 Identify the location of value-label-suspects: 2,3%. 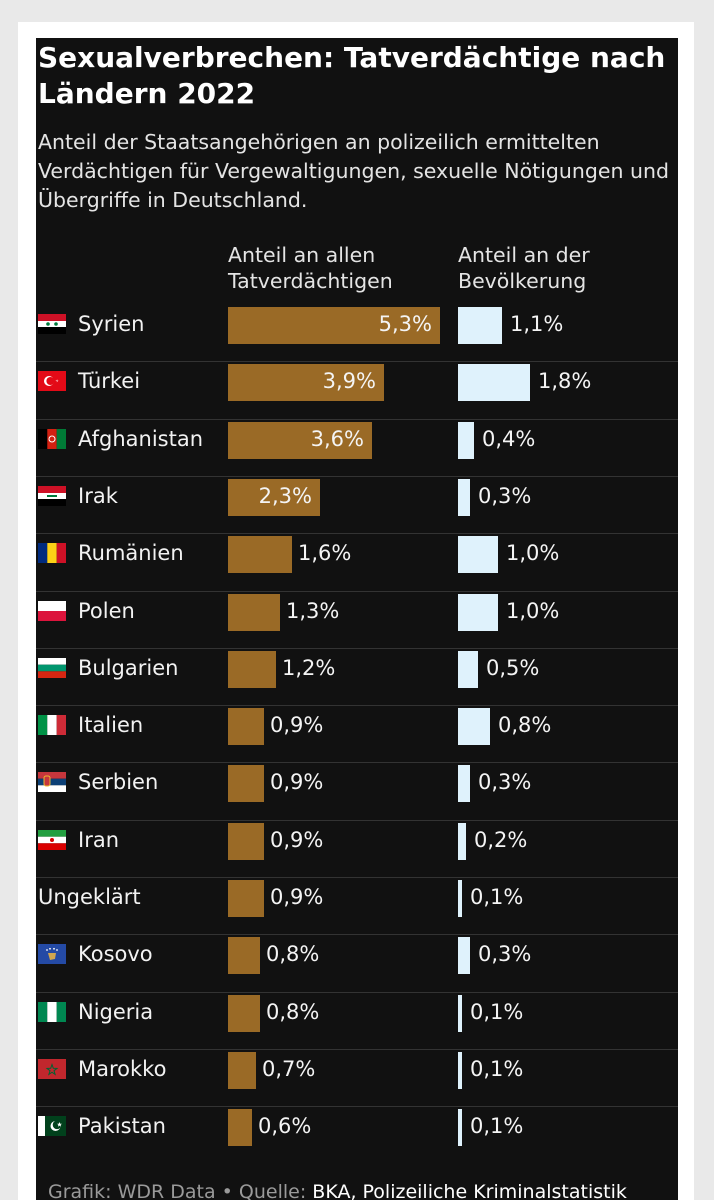
(285, 495).